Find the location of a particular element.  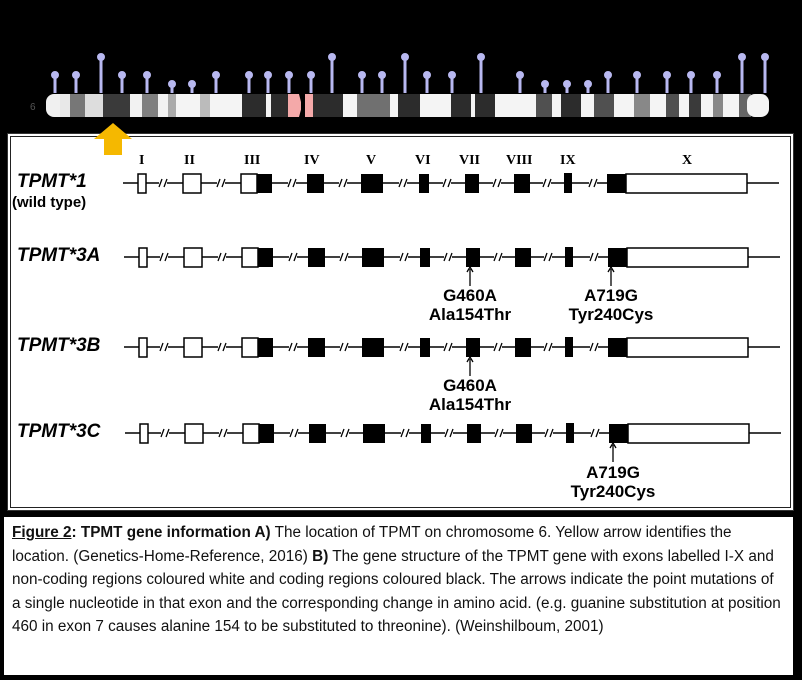

exon-label-iii: III is located at coordinates (252, 160).